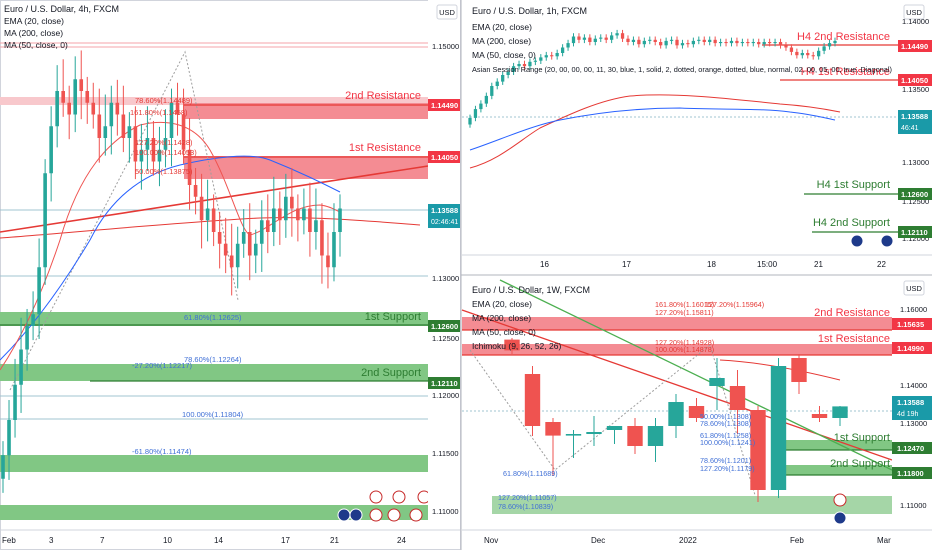 This screenshot has width=932, height=550. I want to click on current-price: 1.13588, so click(444, 210).